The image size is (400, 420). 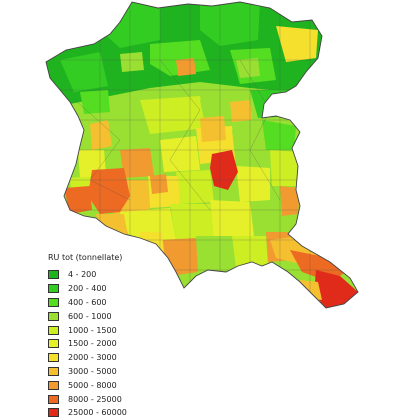 What do you see at coordinates (92, 385) in the screenshot?
I see `legend-label: 5000 - 8000` at bounding box center [92, 385].